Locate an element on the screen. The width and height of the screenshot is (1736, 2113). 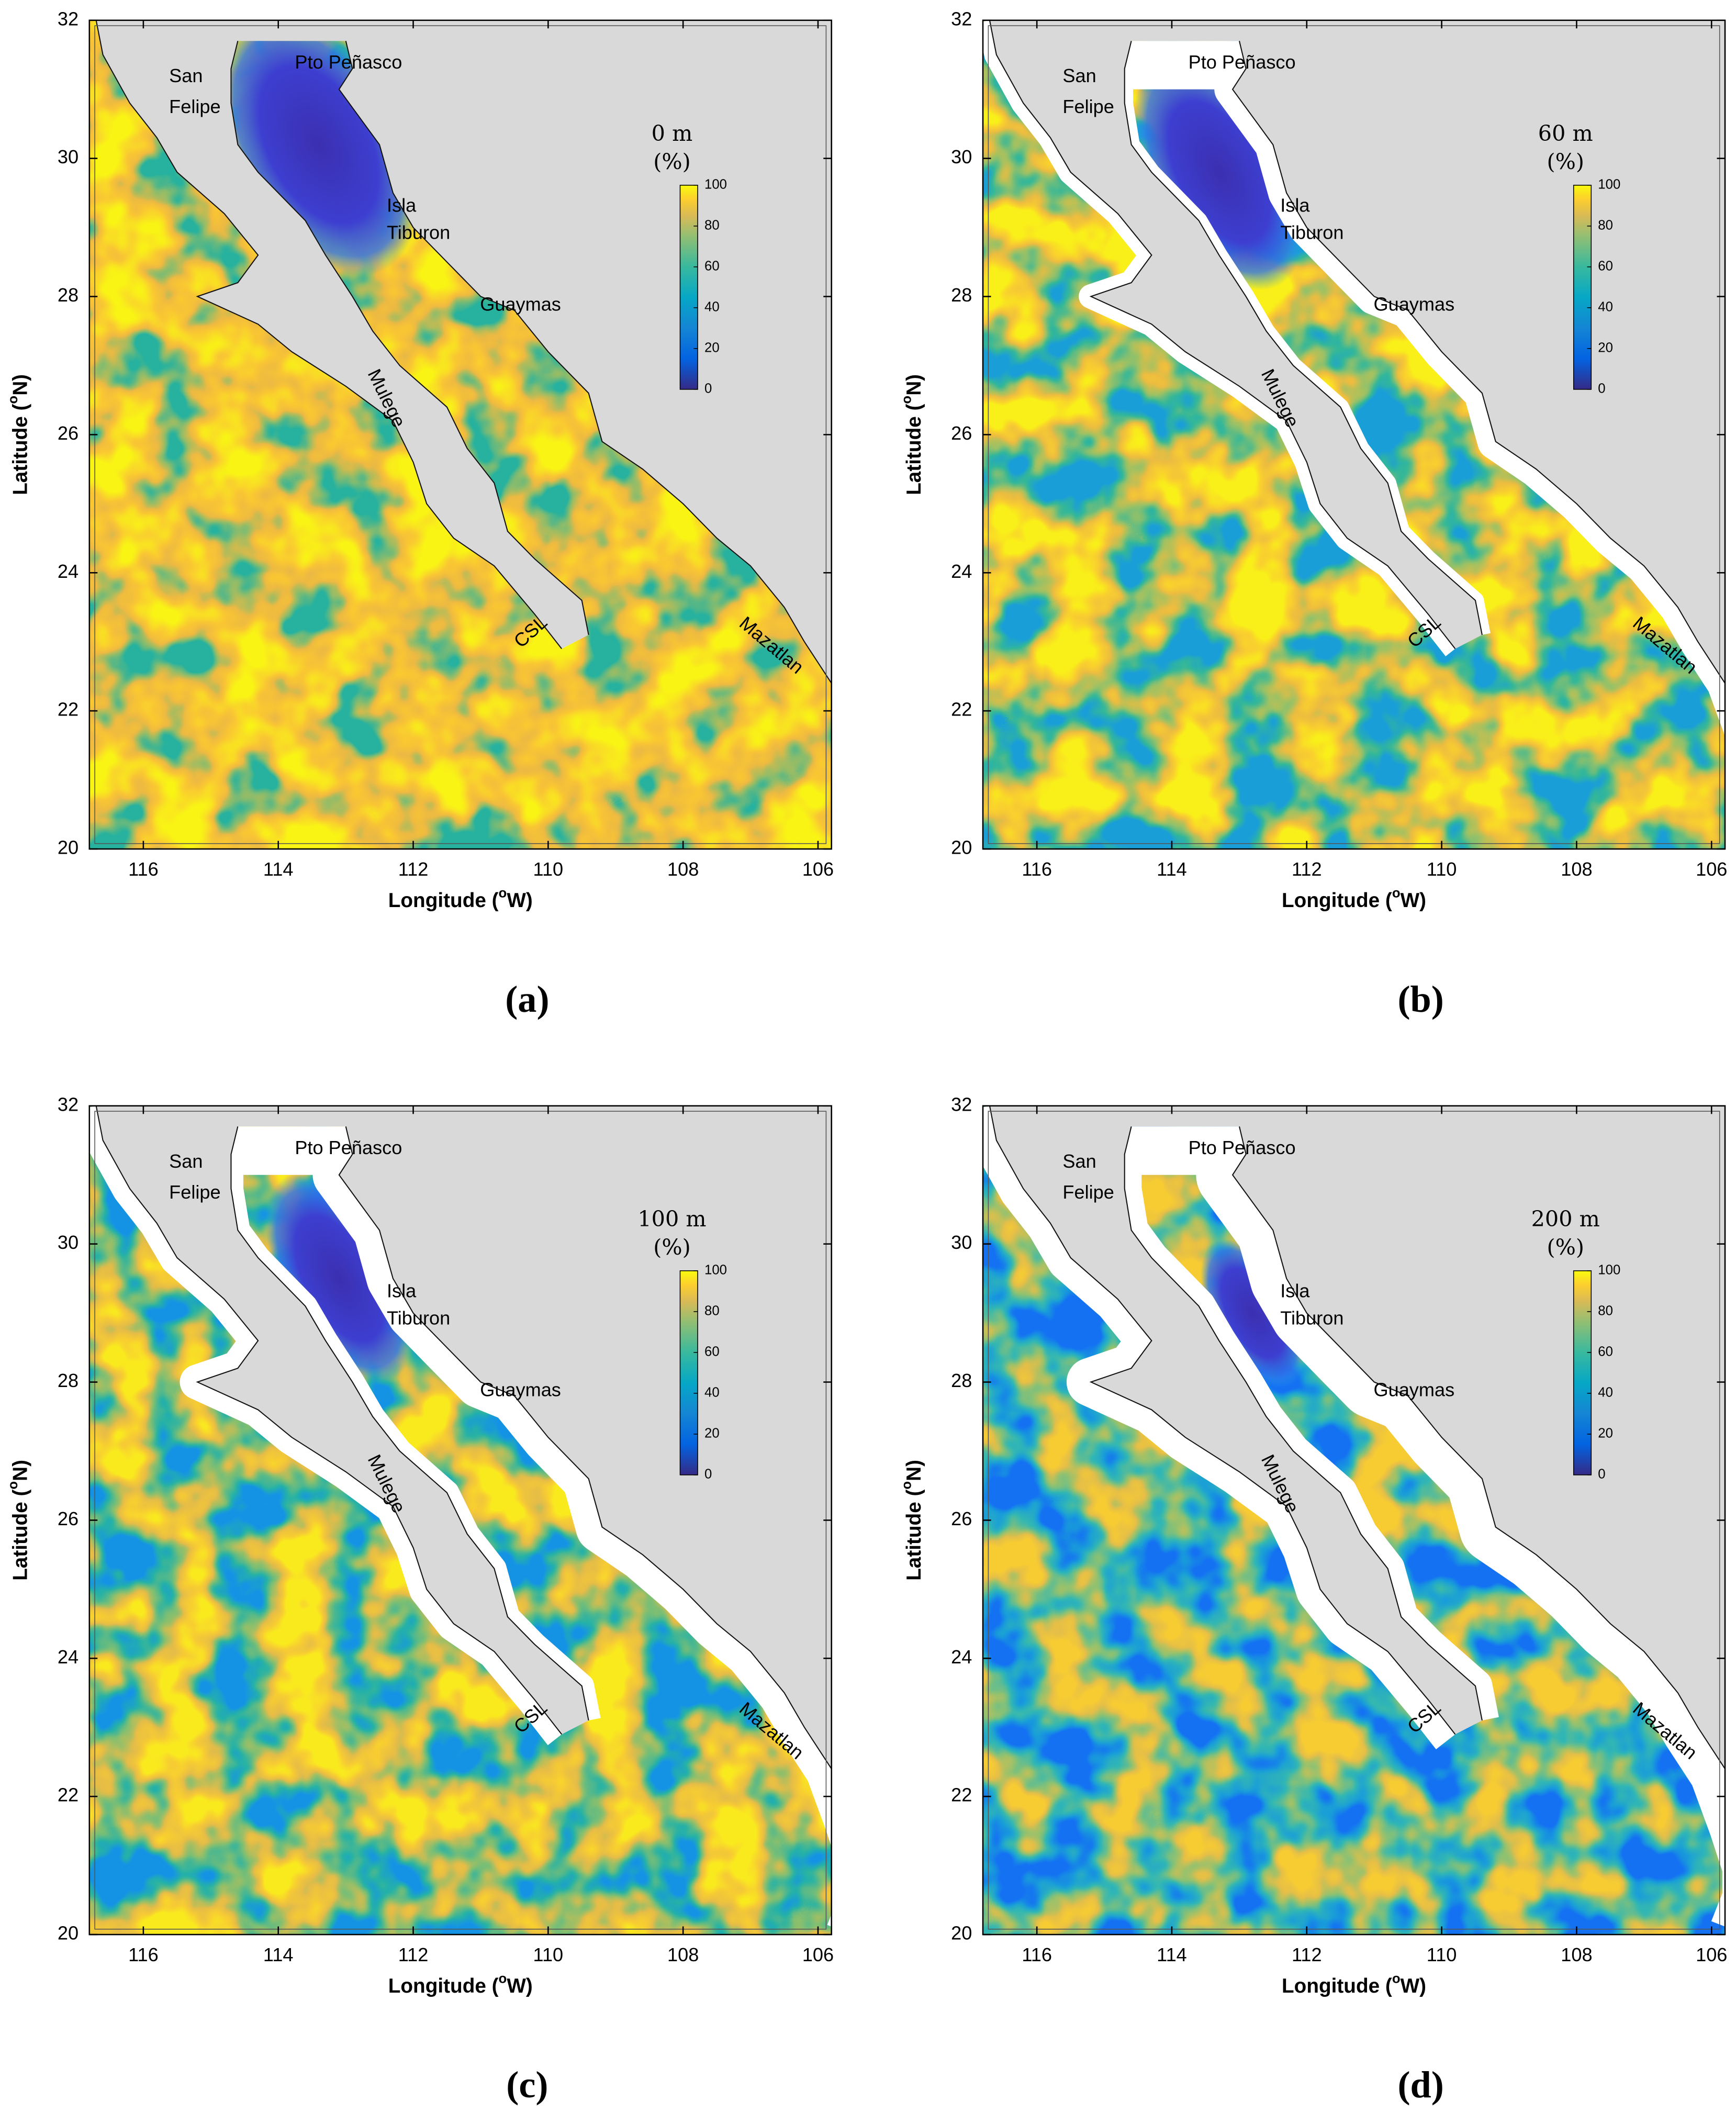
colorbar-title: 200 m is located at coordinates (1565, 1219).